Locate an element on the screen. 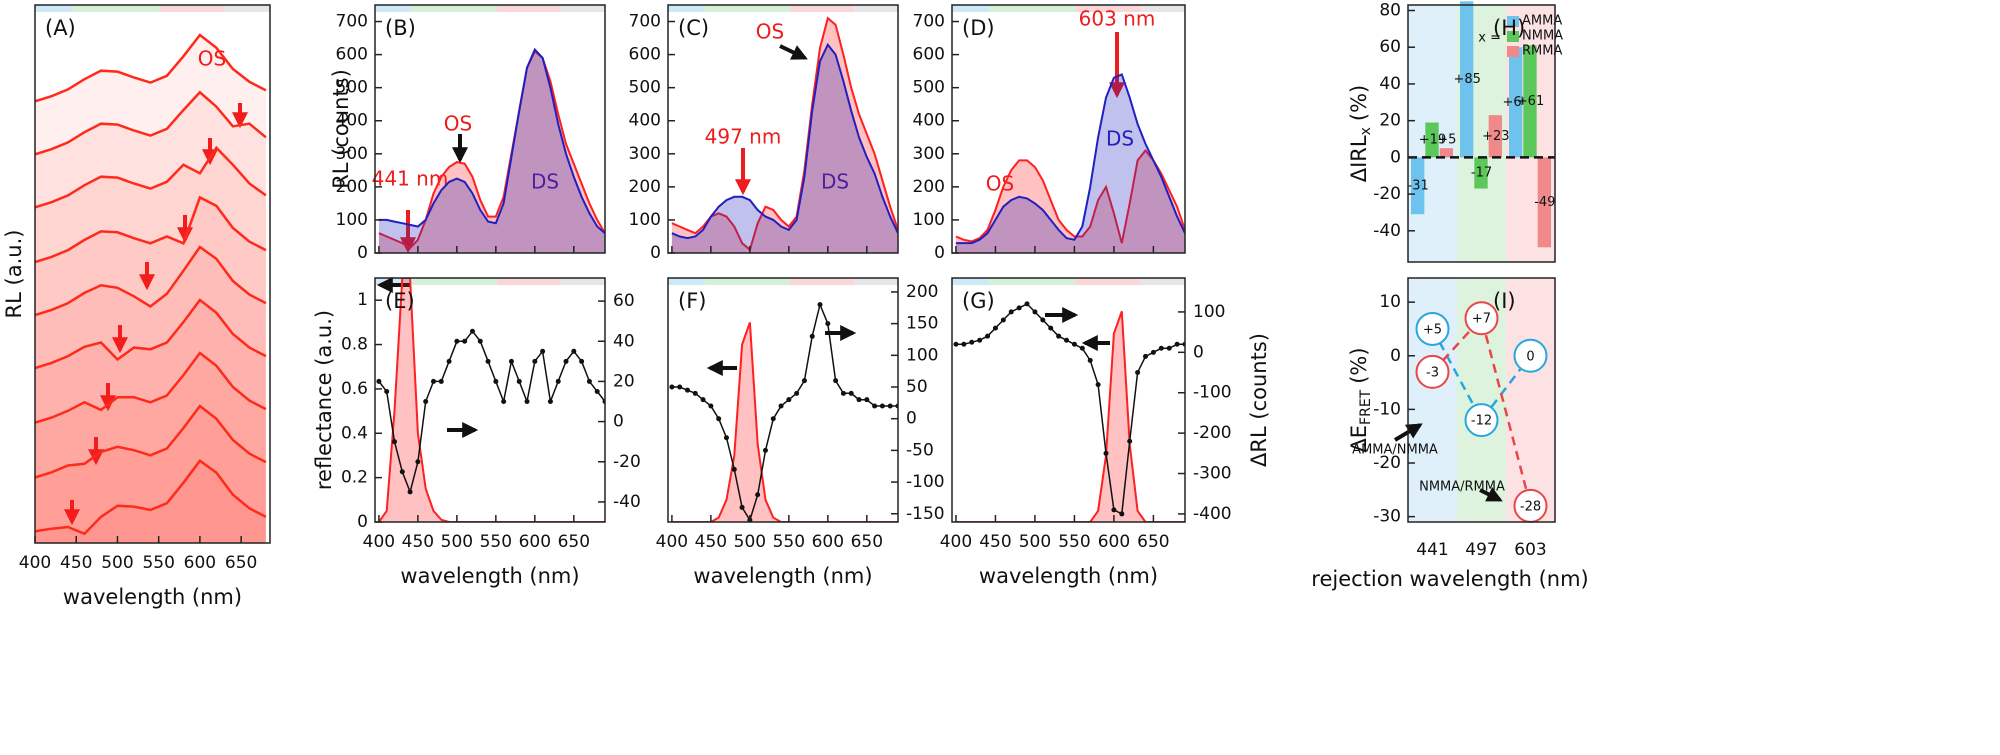  y-axis-label-part: x is located at coordinates (1366, 131).